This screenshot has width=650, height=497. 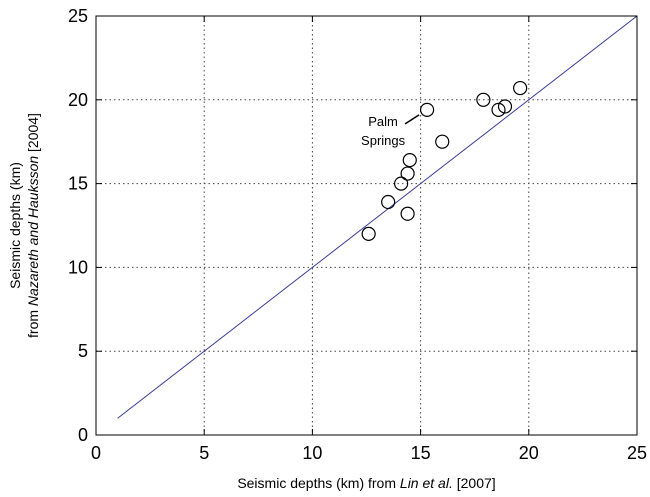 I want to click on x-tick-label: 0, so click(x=96, y=453).